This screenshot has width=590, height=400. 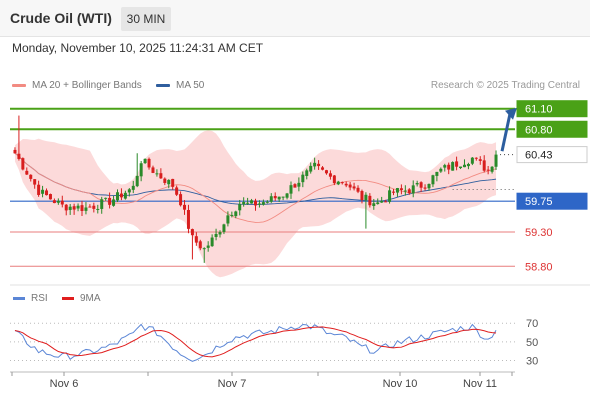 I want to click on level-tag-text: 59.75, so click(x=539, y=202).